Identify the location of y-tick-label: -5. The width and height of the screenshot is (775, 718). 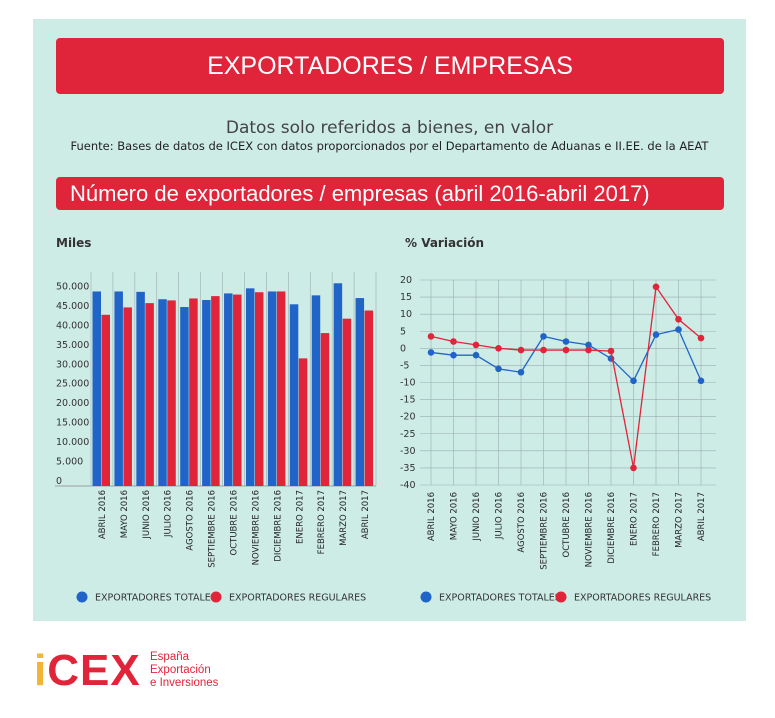
(404, 365).